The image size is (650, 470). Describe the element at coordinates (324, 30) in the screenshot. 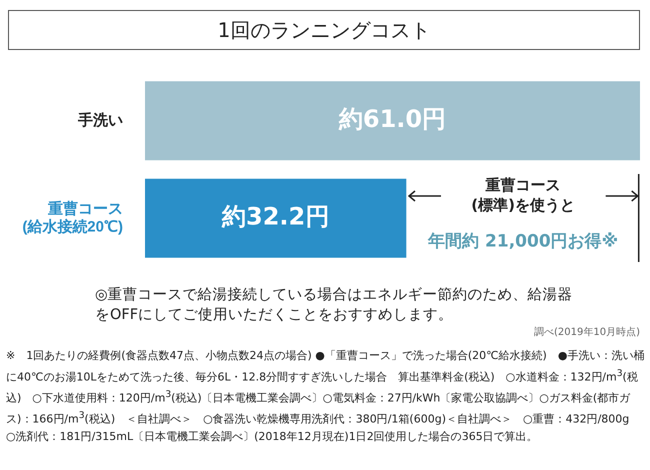

I see `chart-title: 1回のランニングコスト` at that location.